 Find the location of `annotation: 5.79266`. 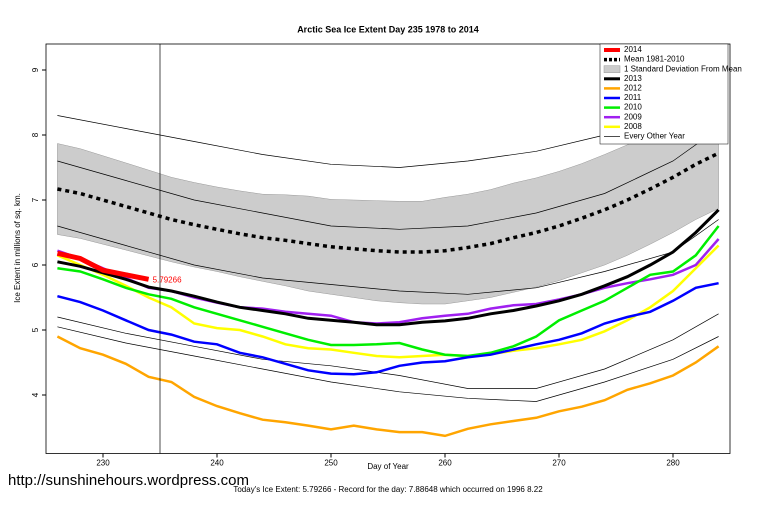

annotation: 5.79266 is located at coordinates (167, 279).